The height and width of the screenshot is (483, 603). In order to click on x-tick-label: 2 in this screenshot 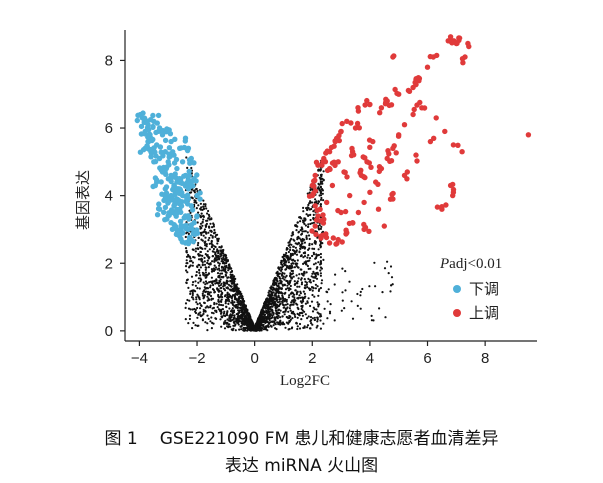, I will do `click(312, 358)`.